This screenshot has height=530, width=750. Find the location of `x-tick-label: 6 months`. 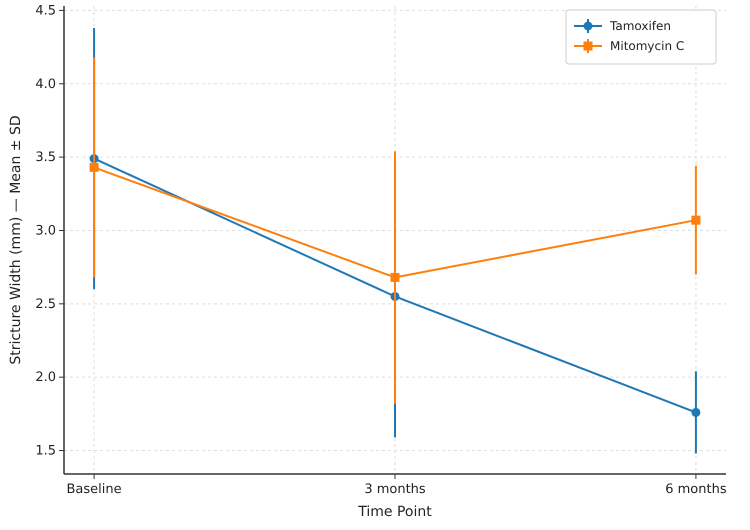

x-tick-label: 6 months is located at coordinates (696, 489).